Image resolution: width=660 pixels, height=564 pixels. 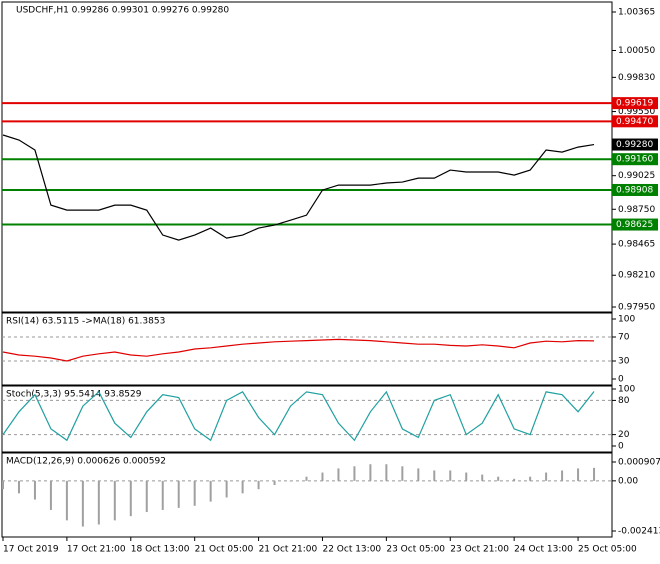 What do you see at coordinates (636, 176) in the screenshot?
I see `y-tick-label: 0.99025` at bounding box center [636, 176].